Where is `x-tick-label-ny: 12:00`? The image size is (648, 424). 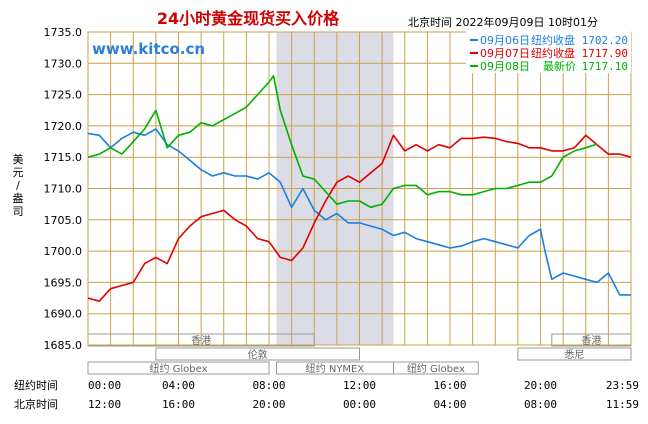
x-tick-label-ny: 12:00 is located at coordinates (359, 385).